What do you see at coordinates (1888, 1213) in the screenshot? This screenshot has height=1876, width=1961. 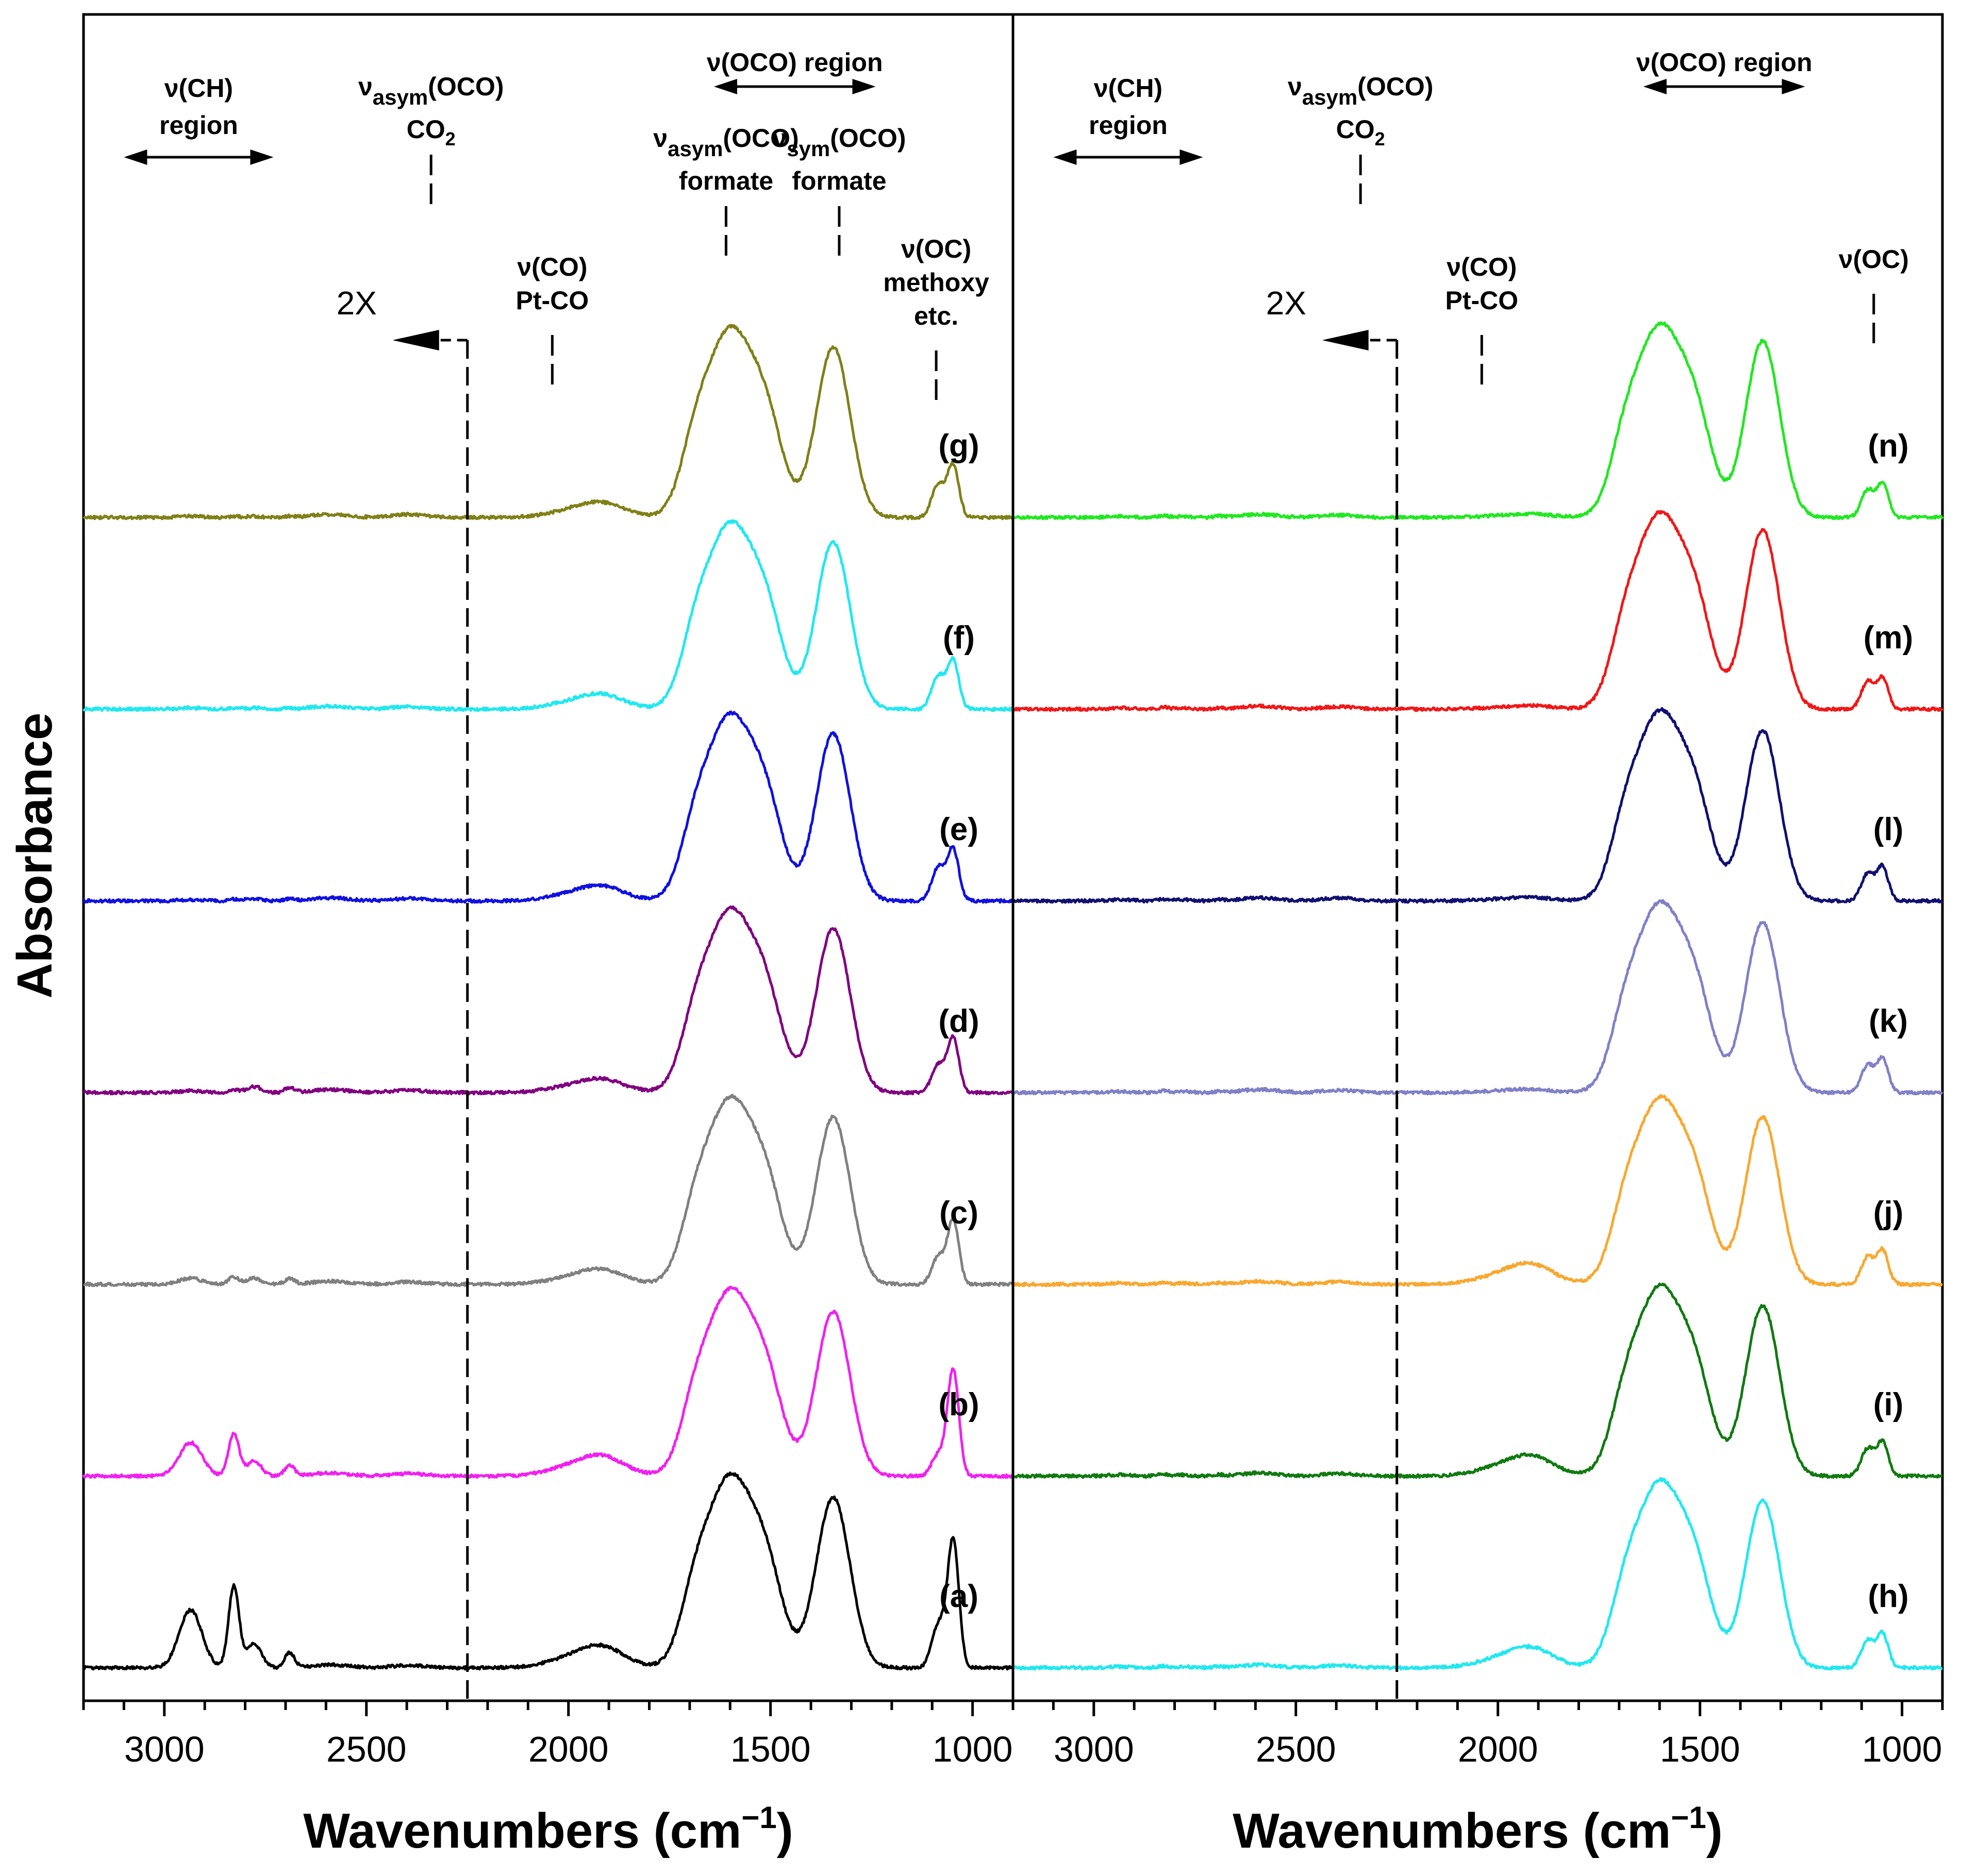 I see `spectrum-label: (j)` at bounding box center [1888, 1213].